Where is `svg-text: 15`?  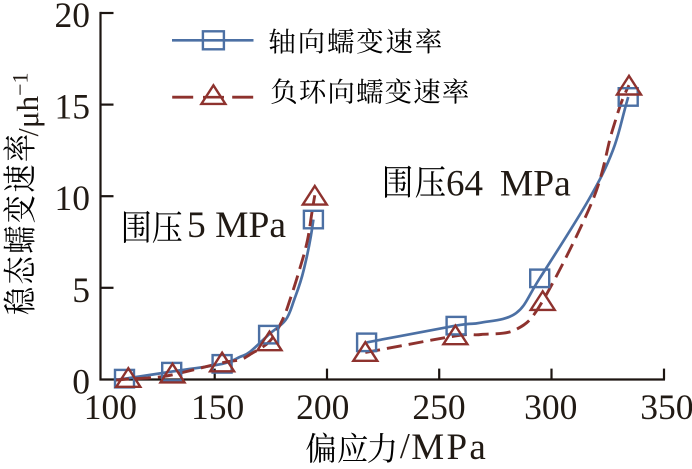
svg-text: 15 is located at coordinates (73, 107).